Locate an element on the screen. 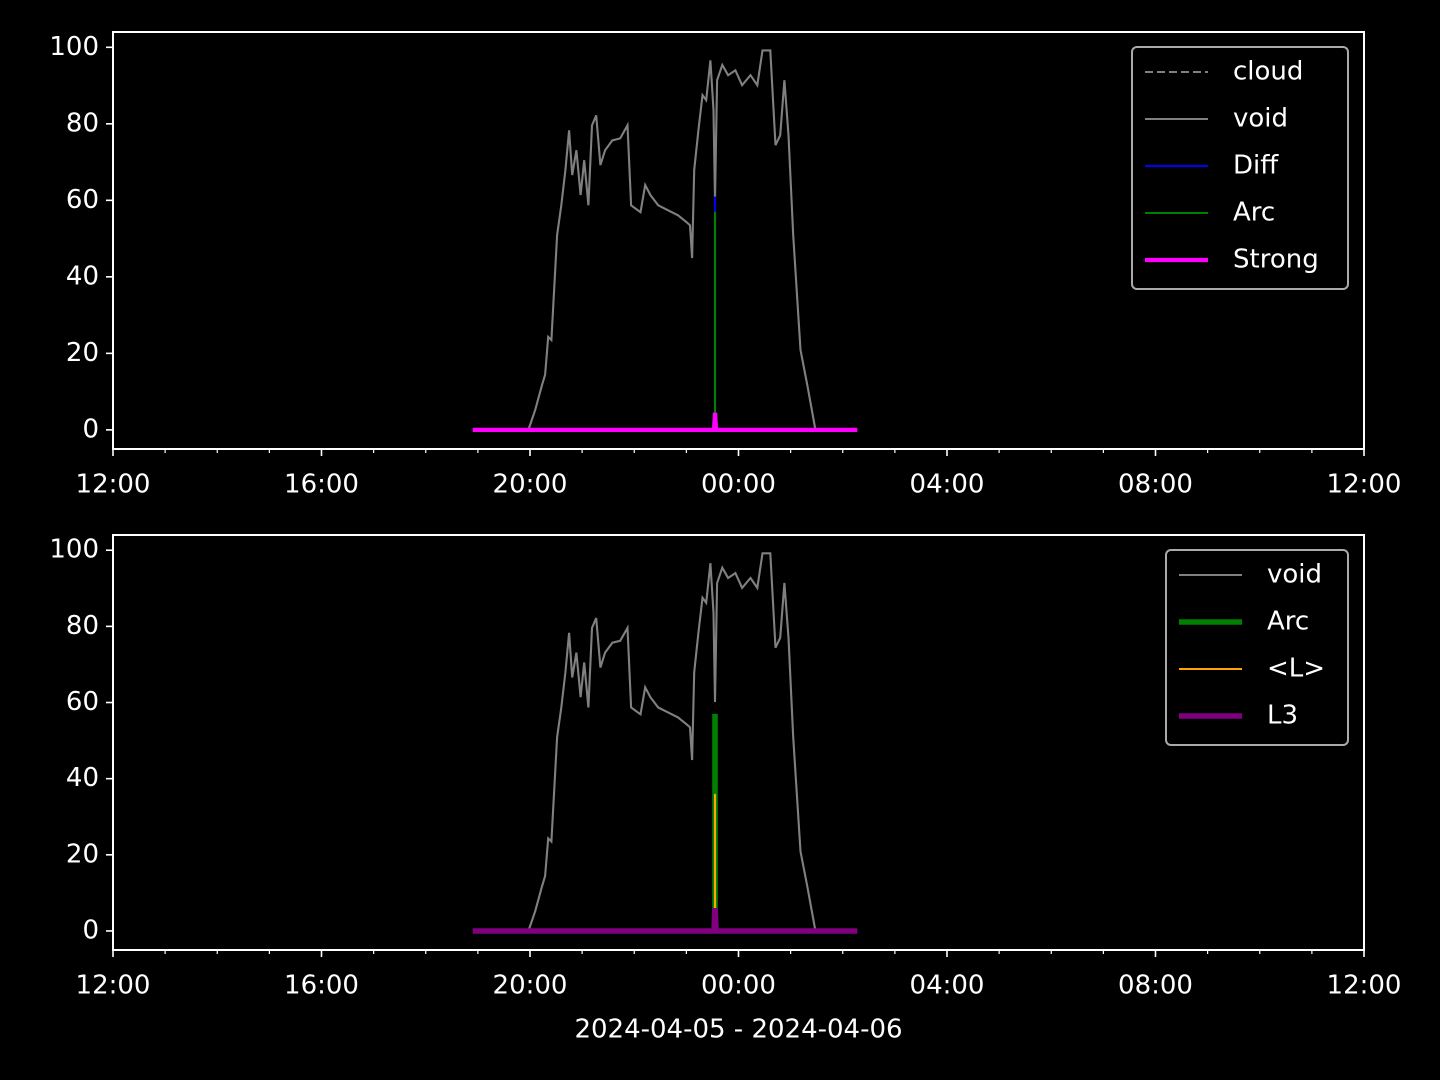 The image size is (1440, 1080). legend-label: <L> is located at coordinates (1296, 669).